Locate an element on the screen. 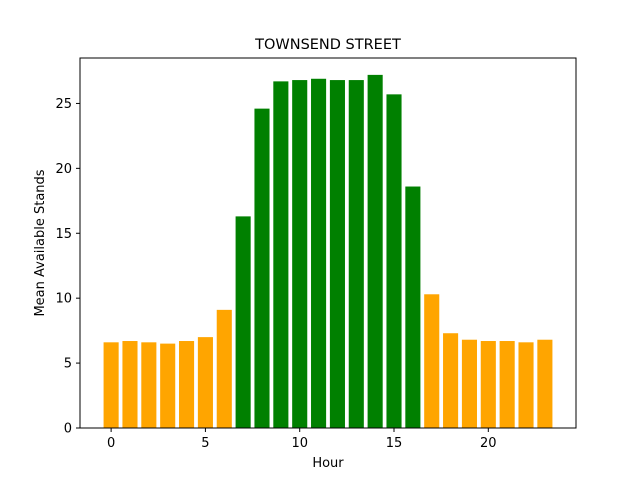 The width and height of the screenshot is (640, 480). x-tick-label: 5 is located at coordinates (205, 443).